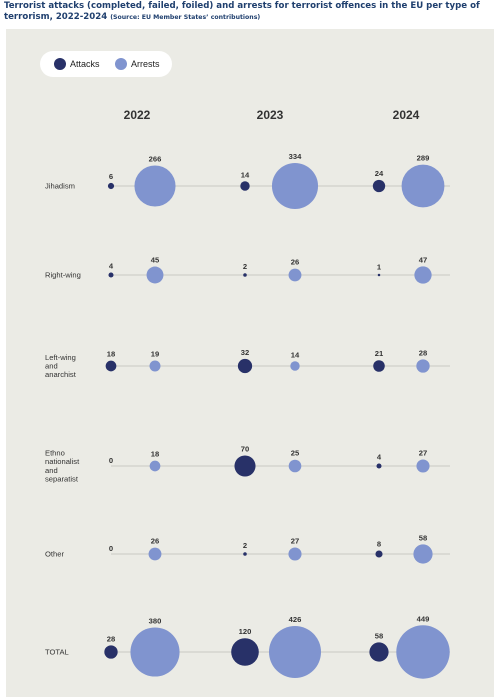 This screenshot has width=497, height=697. What do you see at coordinates (423, 186) in the screenshot?
I see `arrest-bubble-jihadism-2024` at bounding box center [423, 186].